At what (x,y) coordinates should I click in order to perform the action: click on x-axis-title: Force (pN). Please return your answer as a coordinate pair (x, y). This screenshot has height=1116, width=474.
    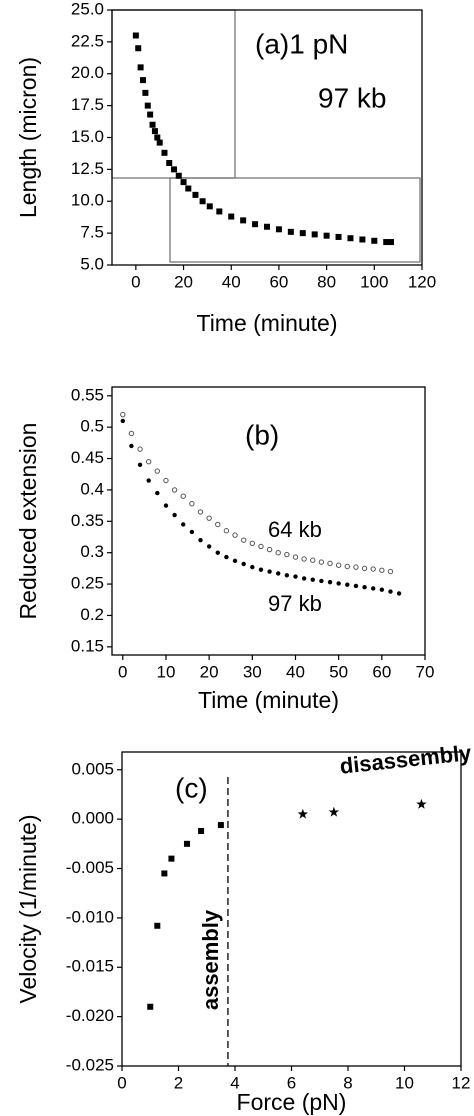
    Looking at the image, I should click on (292, 1102).